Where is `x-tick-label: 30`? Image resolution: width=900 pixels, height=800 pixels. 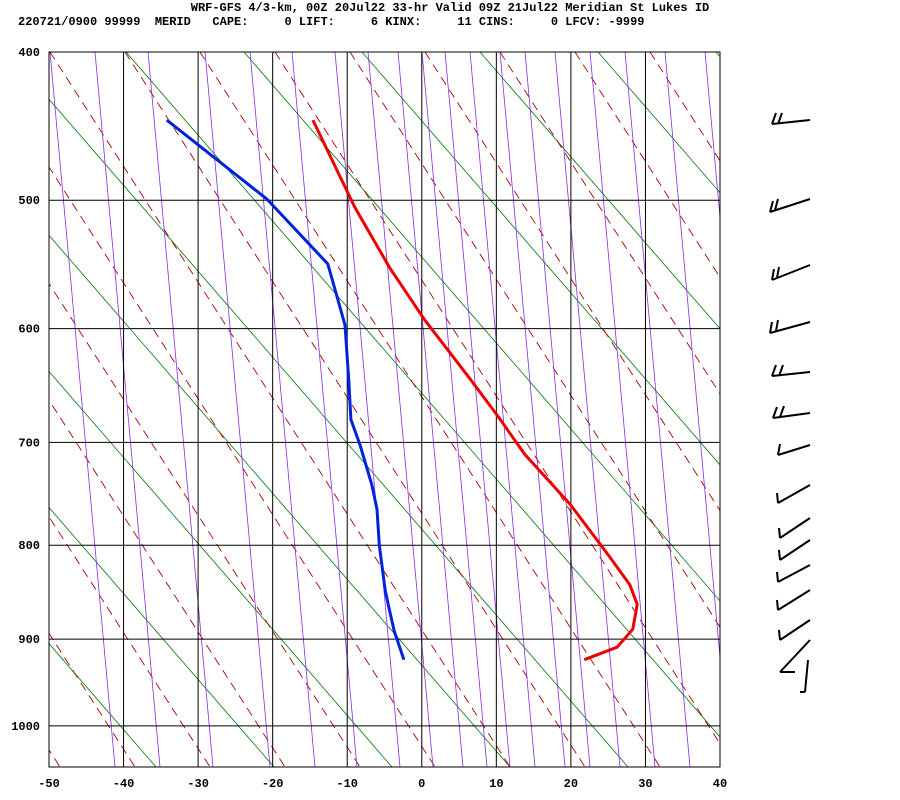 x-tick-label: 30 is located at coordinates (645, 784).